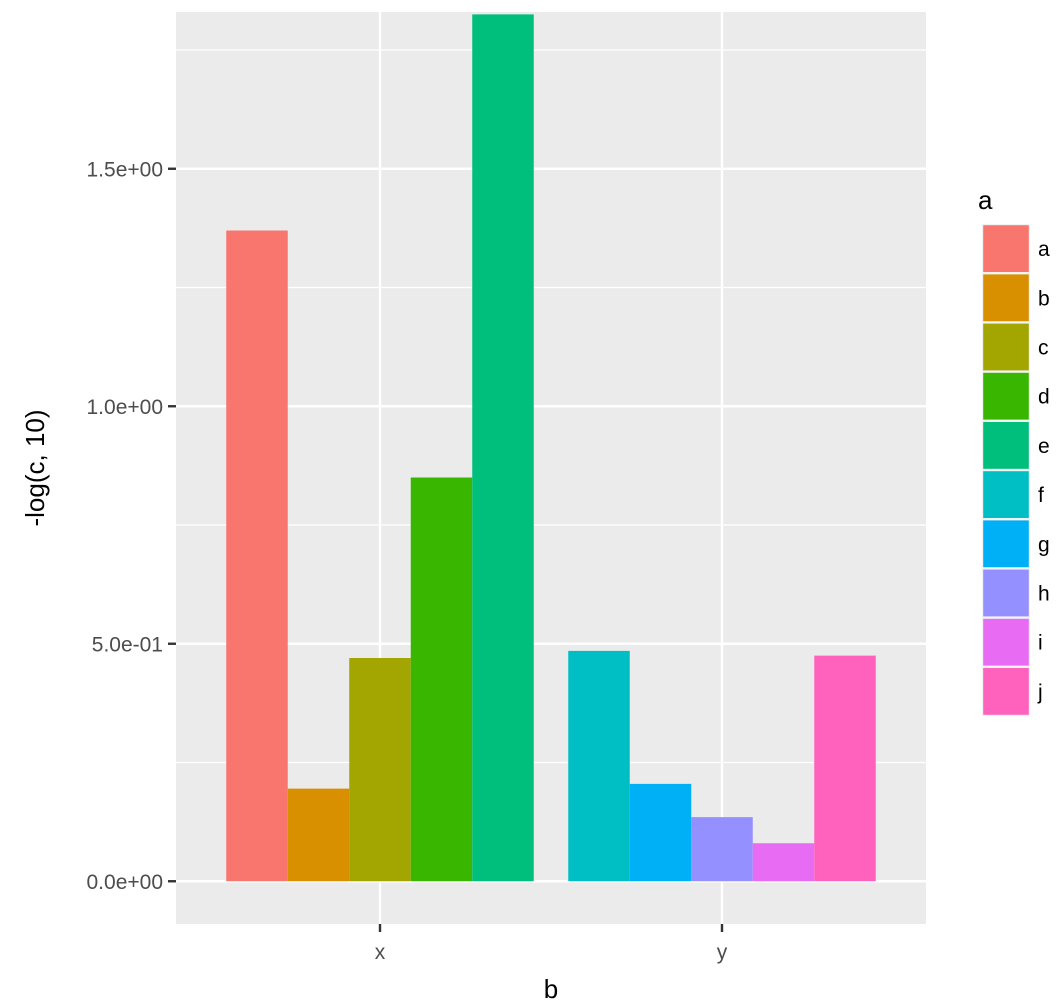  What do you see at coordinates (985, 200) in the screenshot?
I see `legend-title: a` at bounding box center [985, 200].